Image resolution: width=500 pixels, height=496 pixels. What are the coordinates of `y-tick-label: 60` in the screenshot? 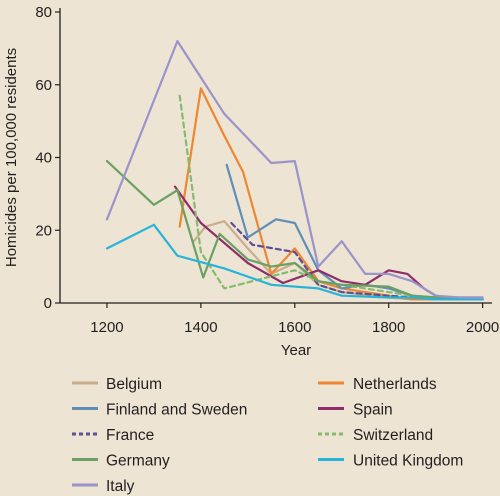 It's located at (43, 85).